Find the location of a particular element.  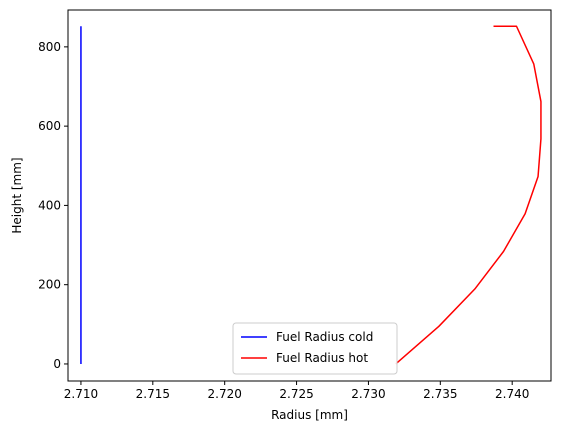

y-tick-label: 600 is located at coordinates (49, 126).